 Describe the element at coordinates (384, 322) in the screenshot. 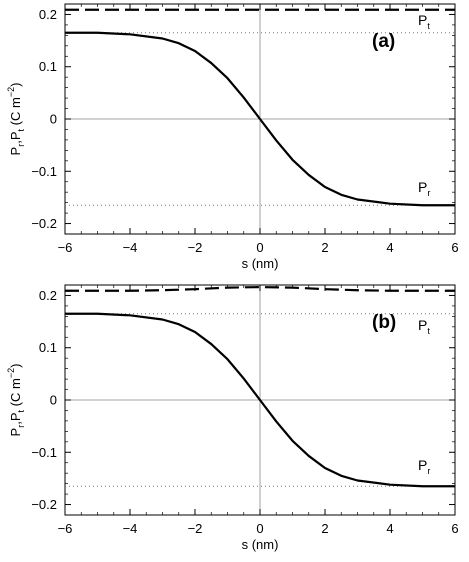

I see `panel-label: (b)` at that location.